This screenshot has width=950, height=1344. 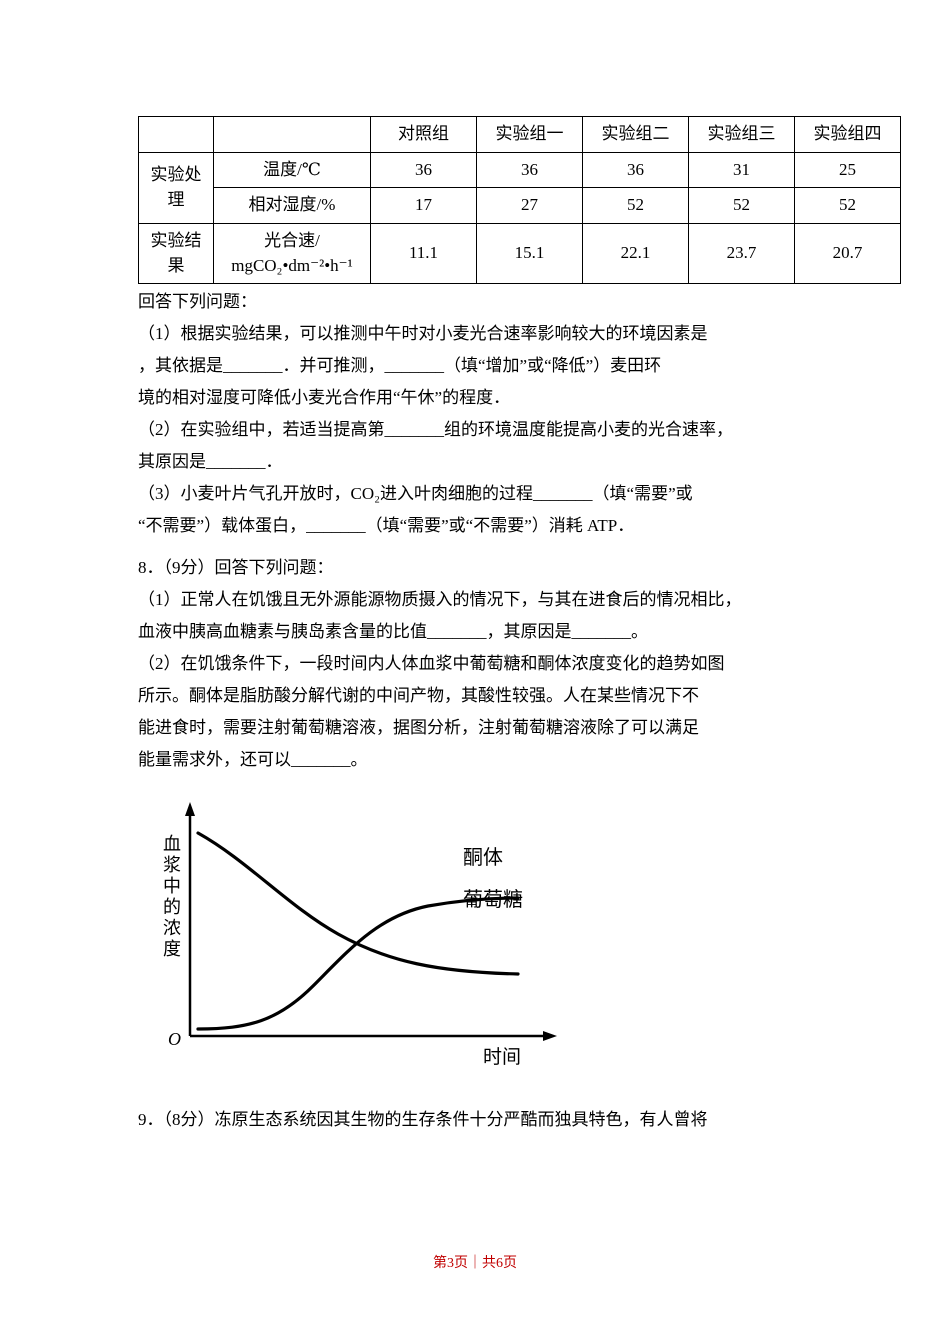 What do you see at coordinates (529, 170) in the screenshot?
I see `cell-temp-g1: 36` at bounding box center [529, 170].